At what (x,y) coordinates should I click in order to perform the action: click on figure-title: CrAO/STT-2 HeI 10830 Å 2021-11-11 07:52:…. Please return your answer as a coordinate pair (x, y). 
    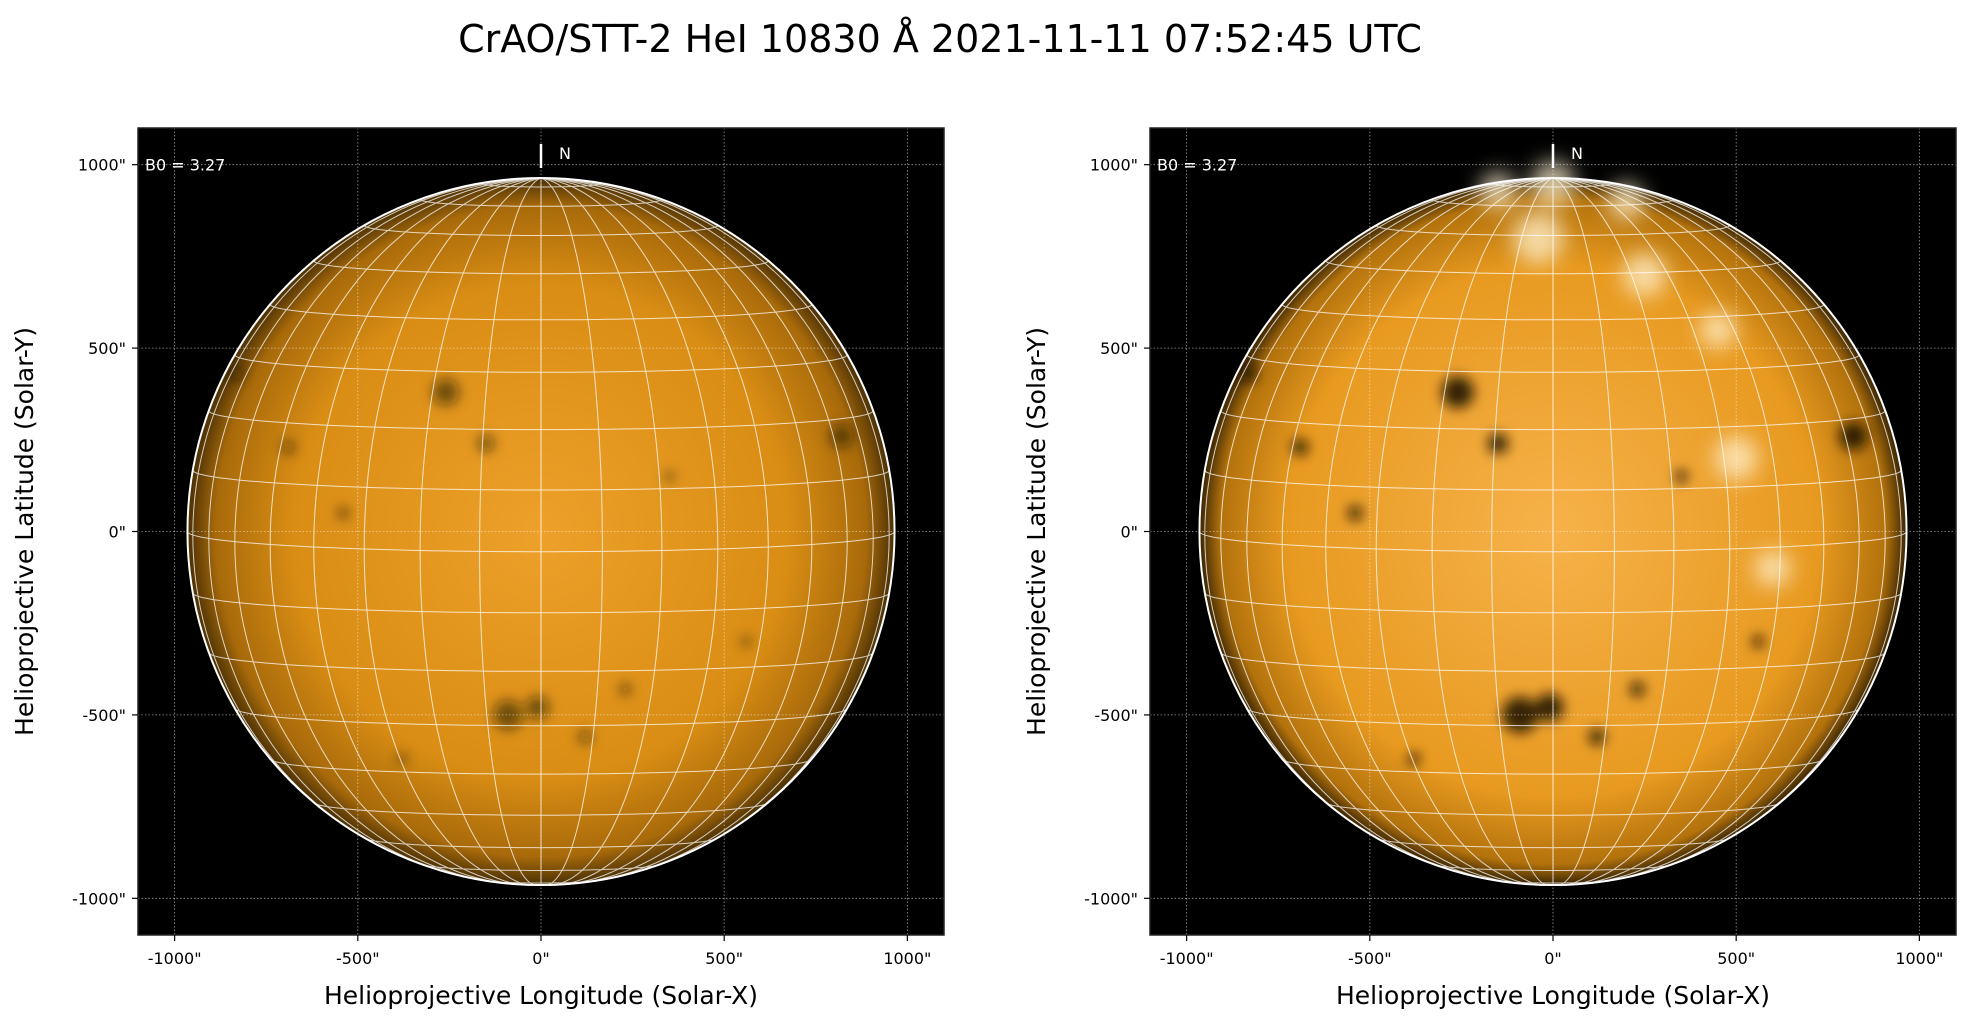
    Looking at the image, I should click on (940, 39).